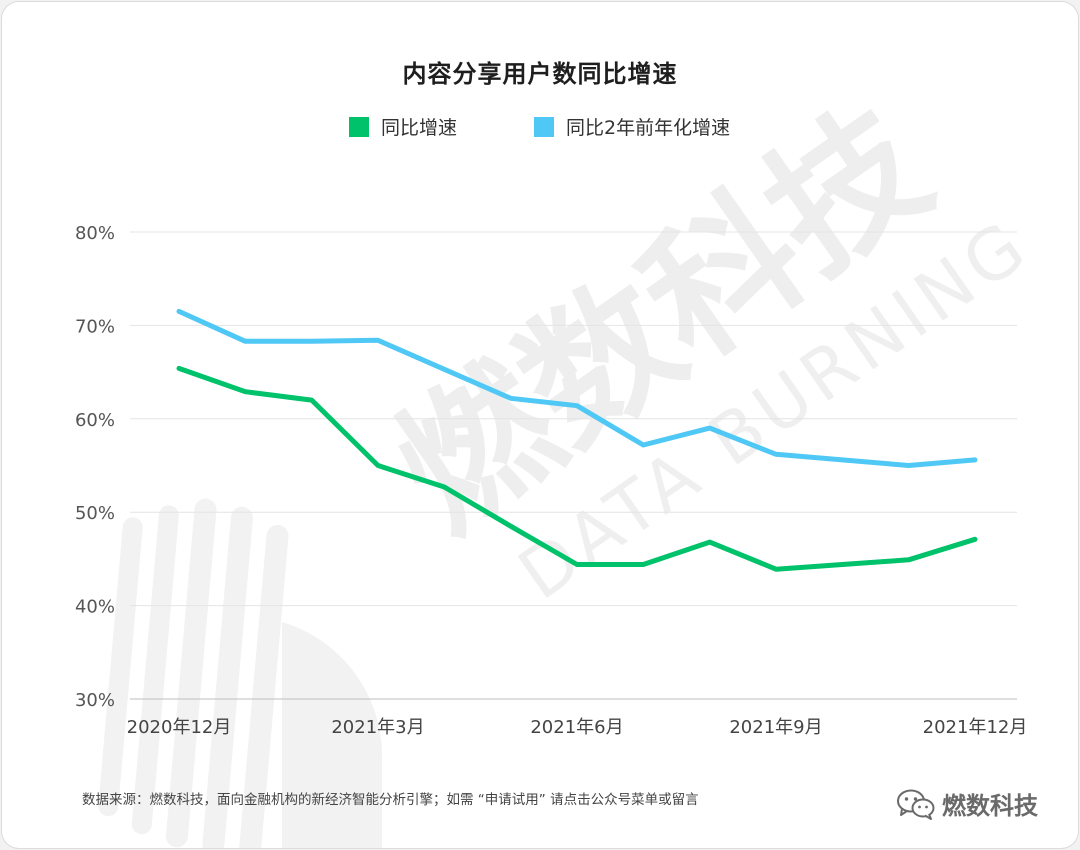 The height and width of the screenshot is (850, 1080). I want to click on wechat-icon, so click(916, 804).